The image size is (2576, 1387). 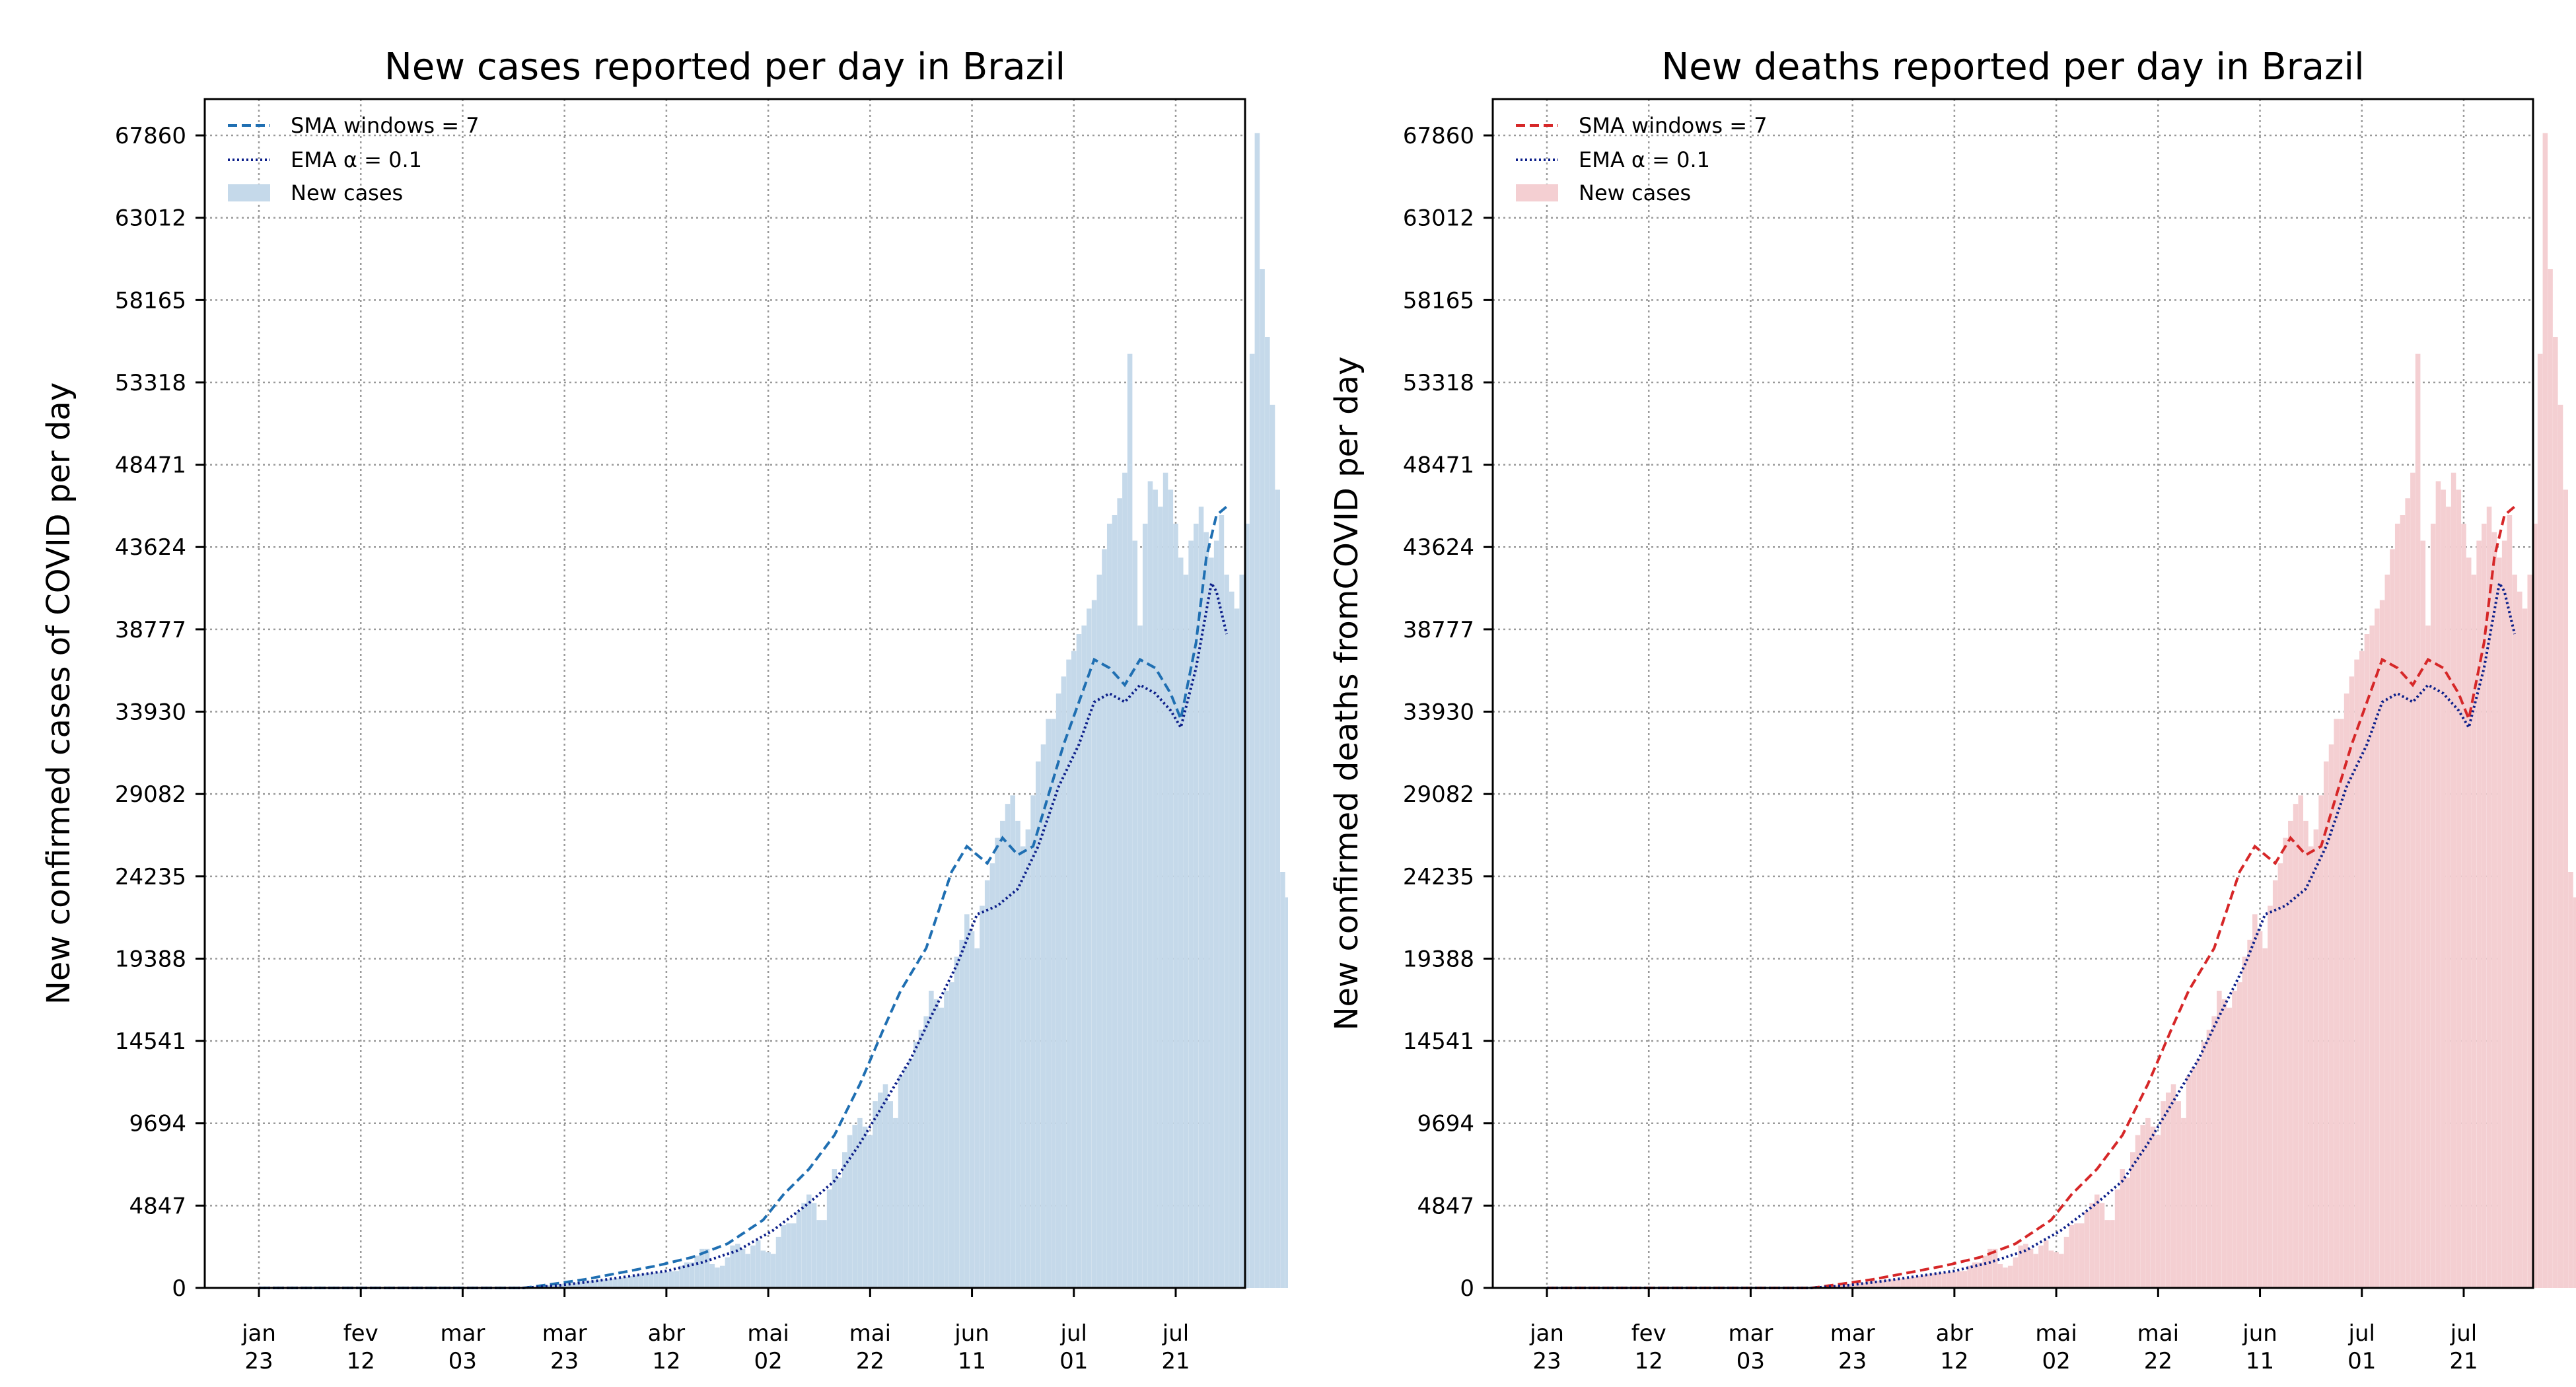 I want to click on x-tick-label-day: 21, so click(x=1175, y=1361).